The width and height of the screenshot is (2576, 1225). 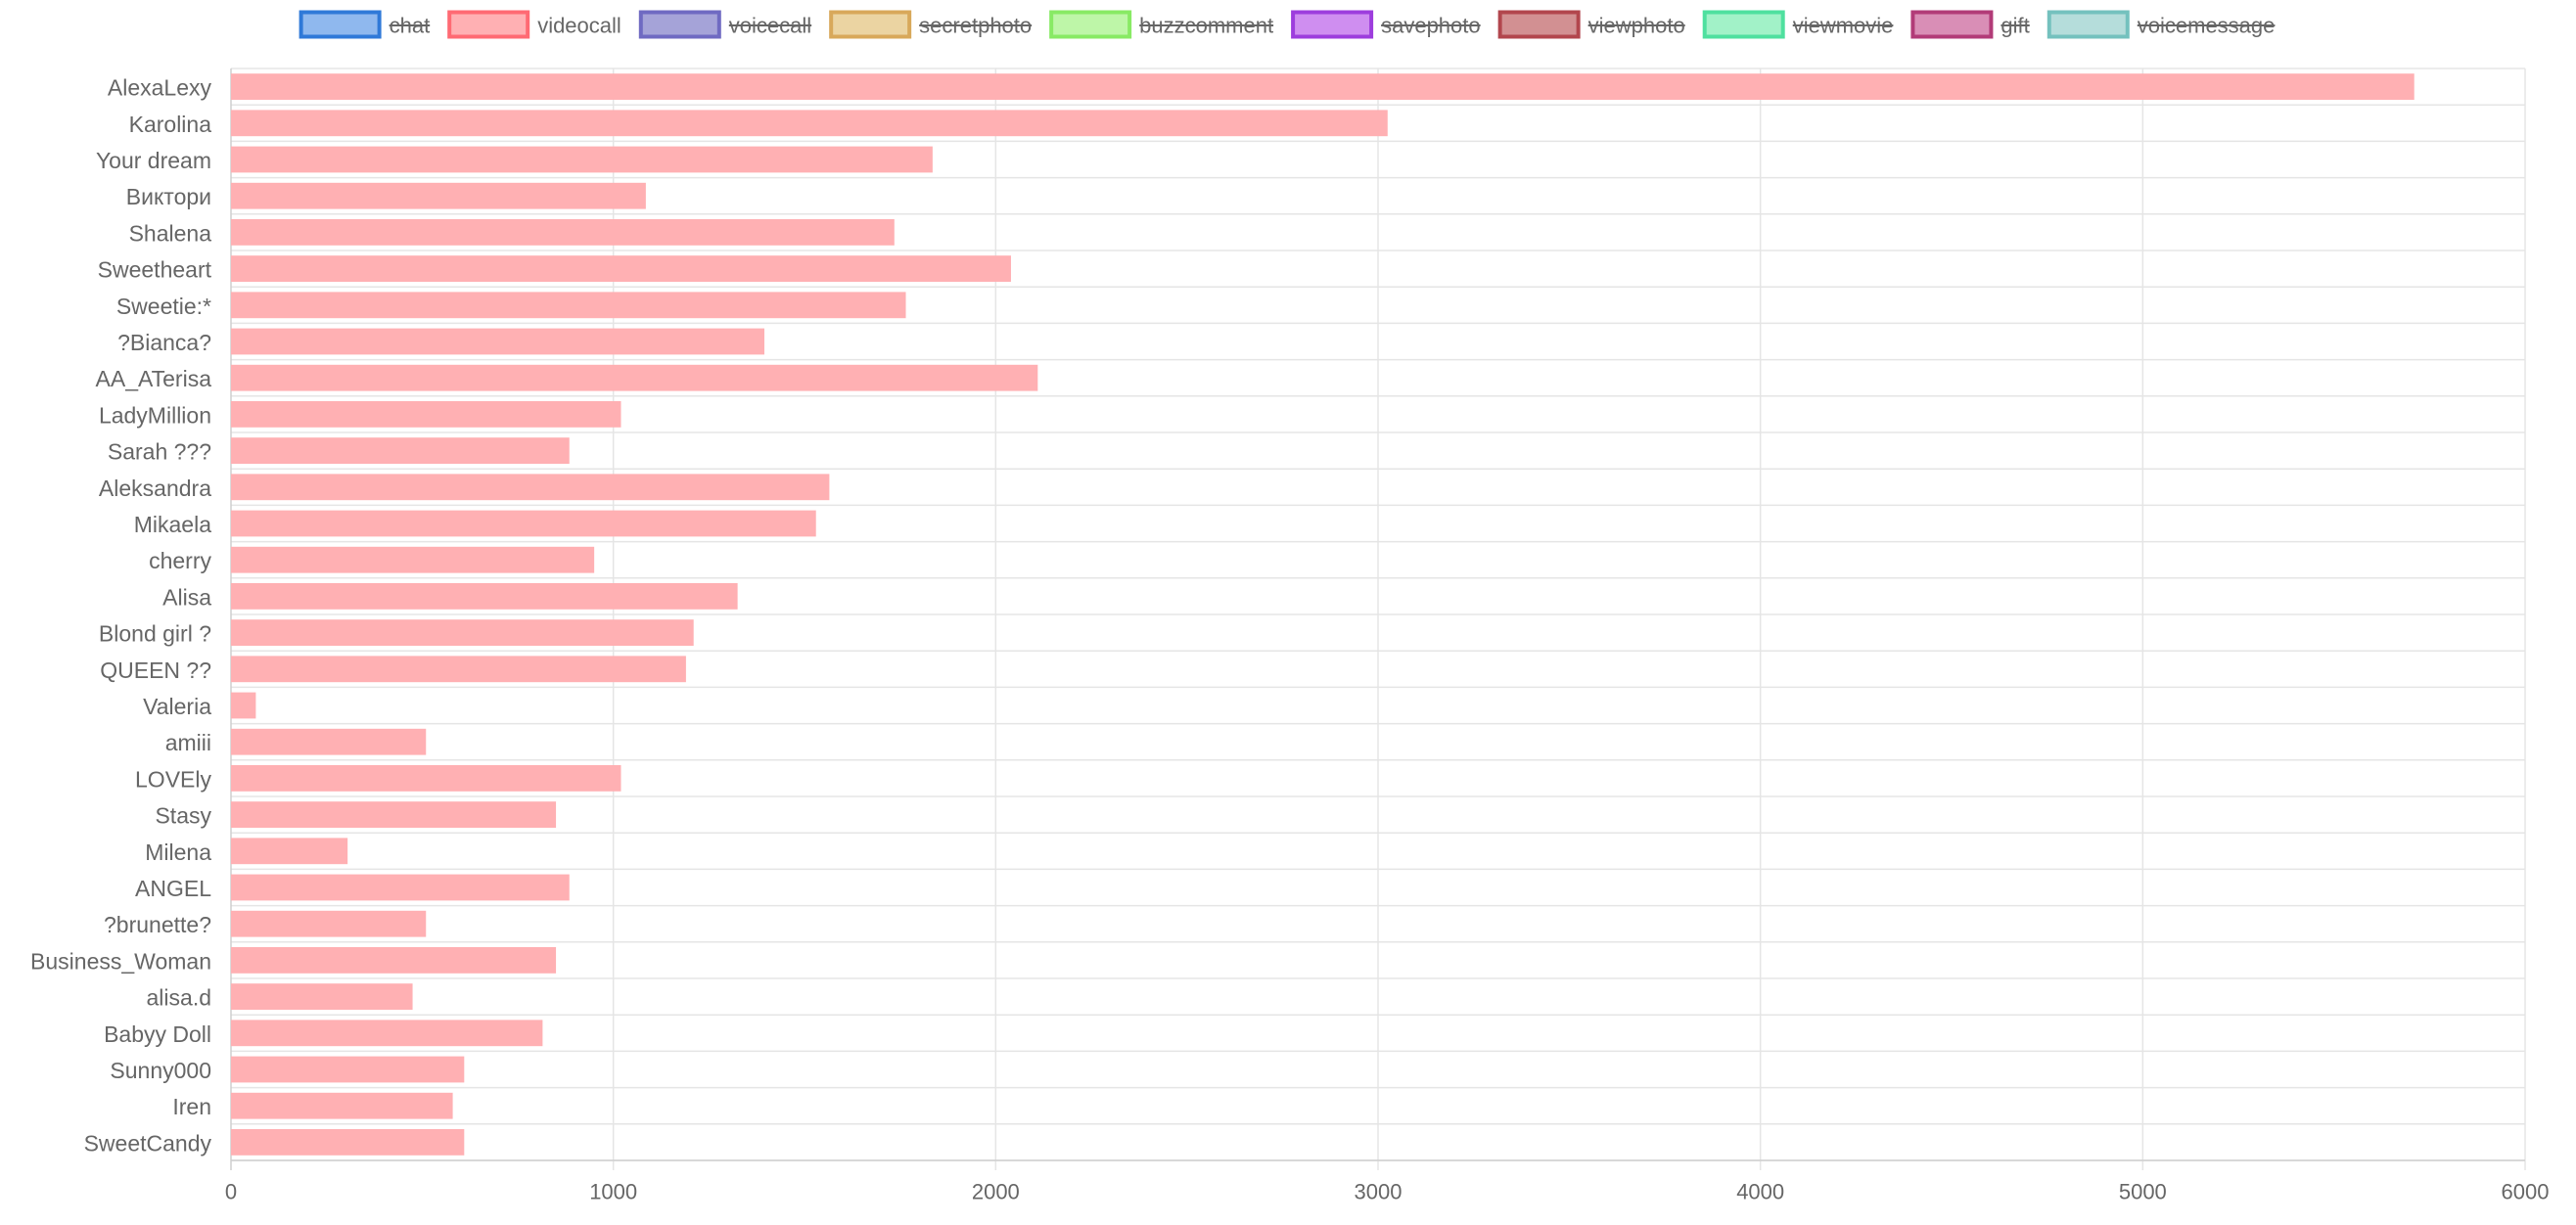 I want to click on category-label: ?Bianca?, so click(x=164, y=343).